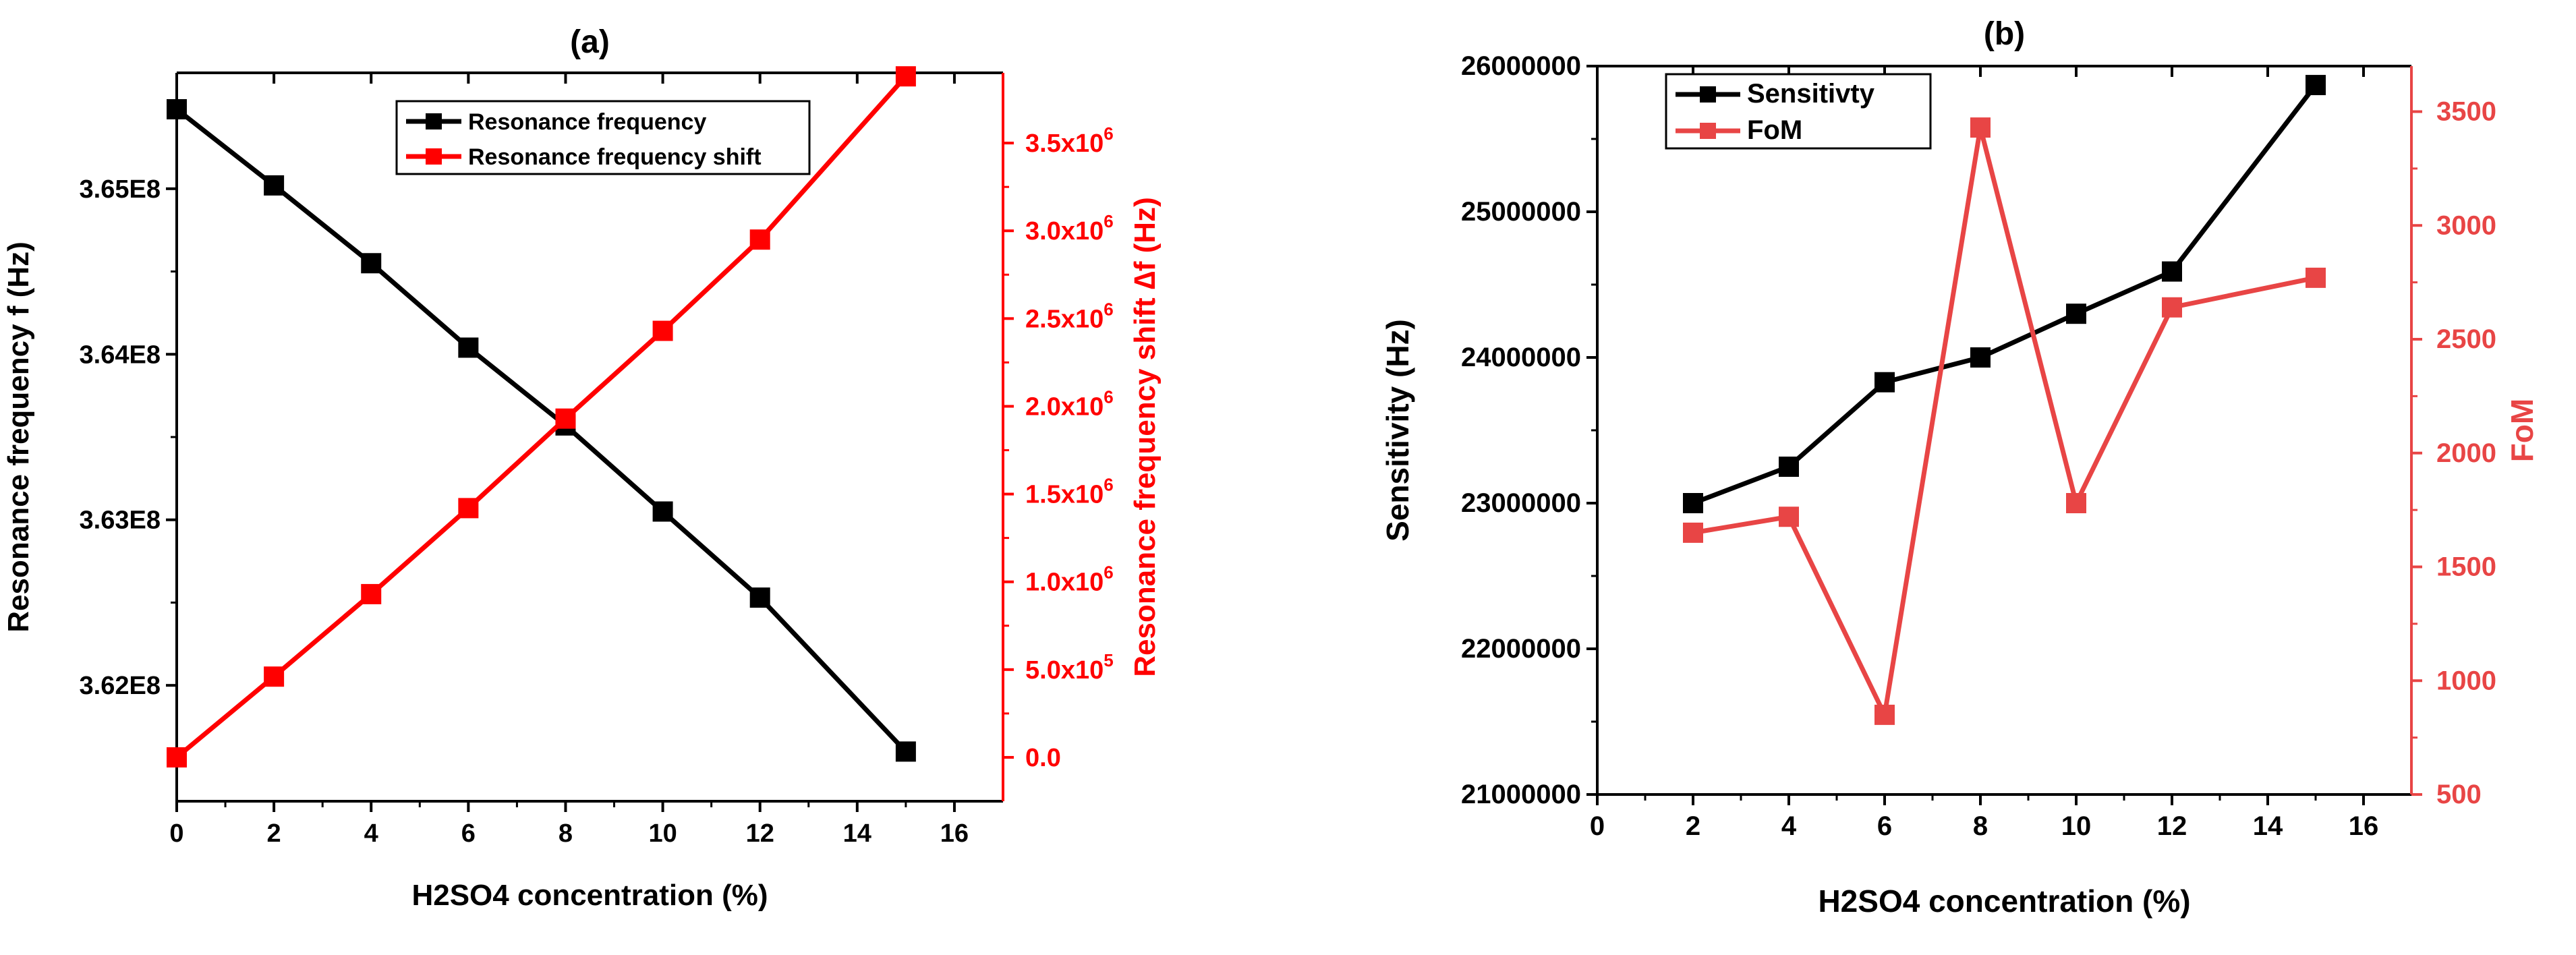 This screenshot has width=2576, height=955. I want to click on y-right-tick-label: 3.5x10⁶, so click(1069, 140).